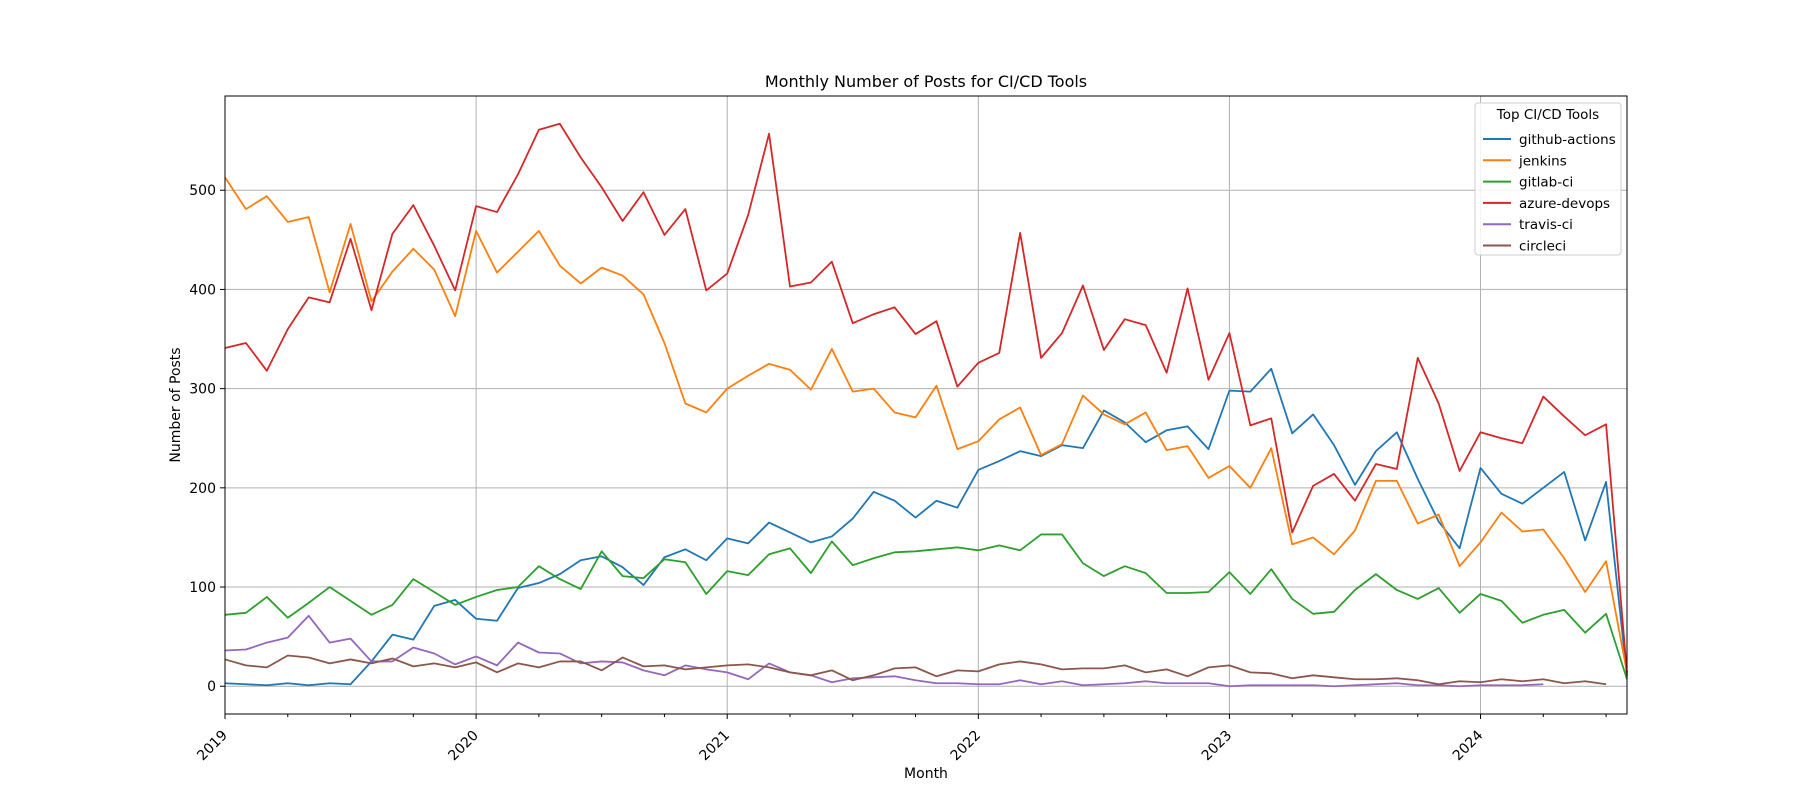 The width and height of the screenshot is (1800, 800). Describe the element at coordinates (1546, 225) in the screenshot. I see `legend-entry-travis-ci: travis-ci` at that location.